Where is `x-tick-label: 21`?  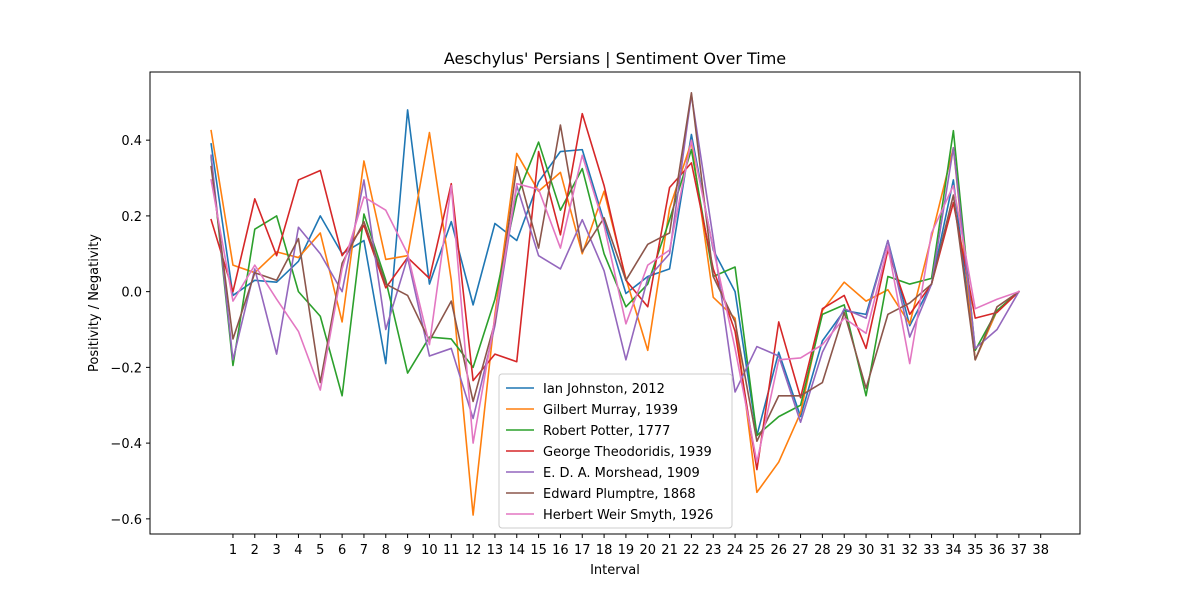 x-tick-label: 21 is located at coordinates (669, 550).